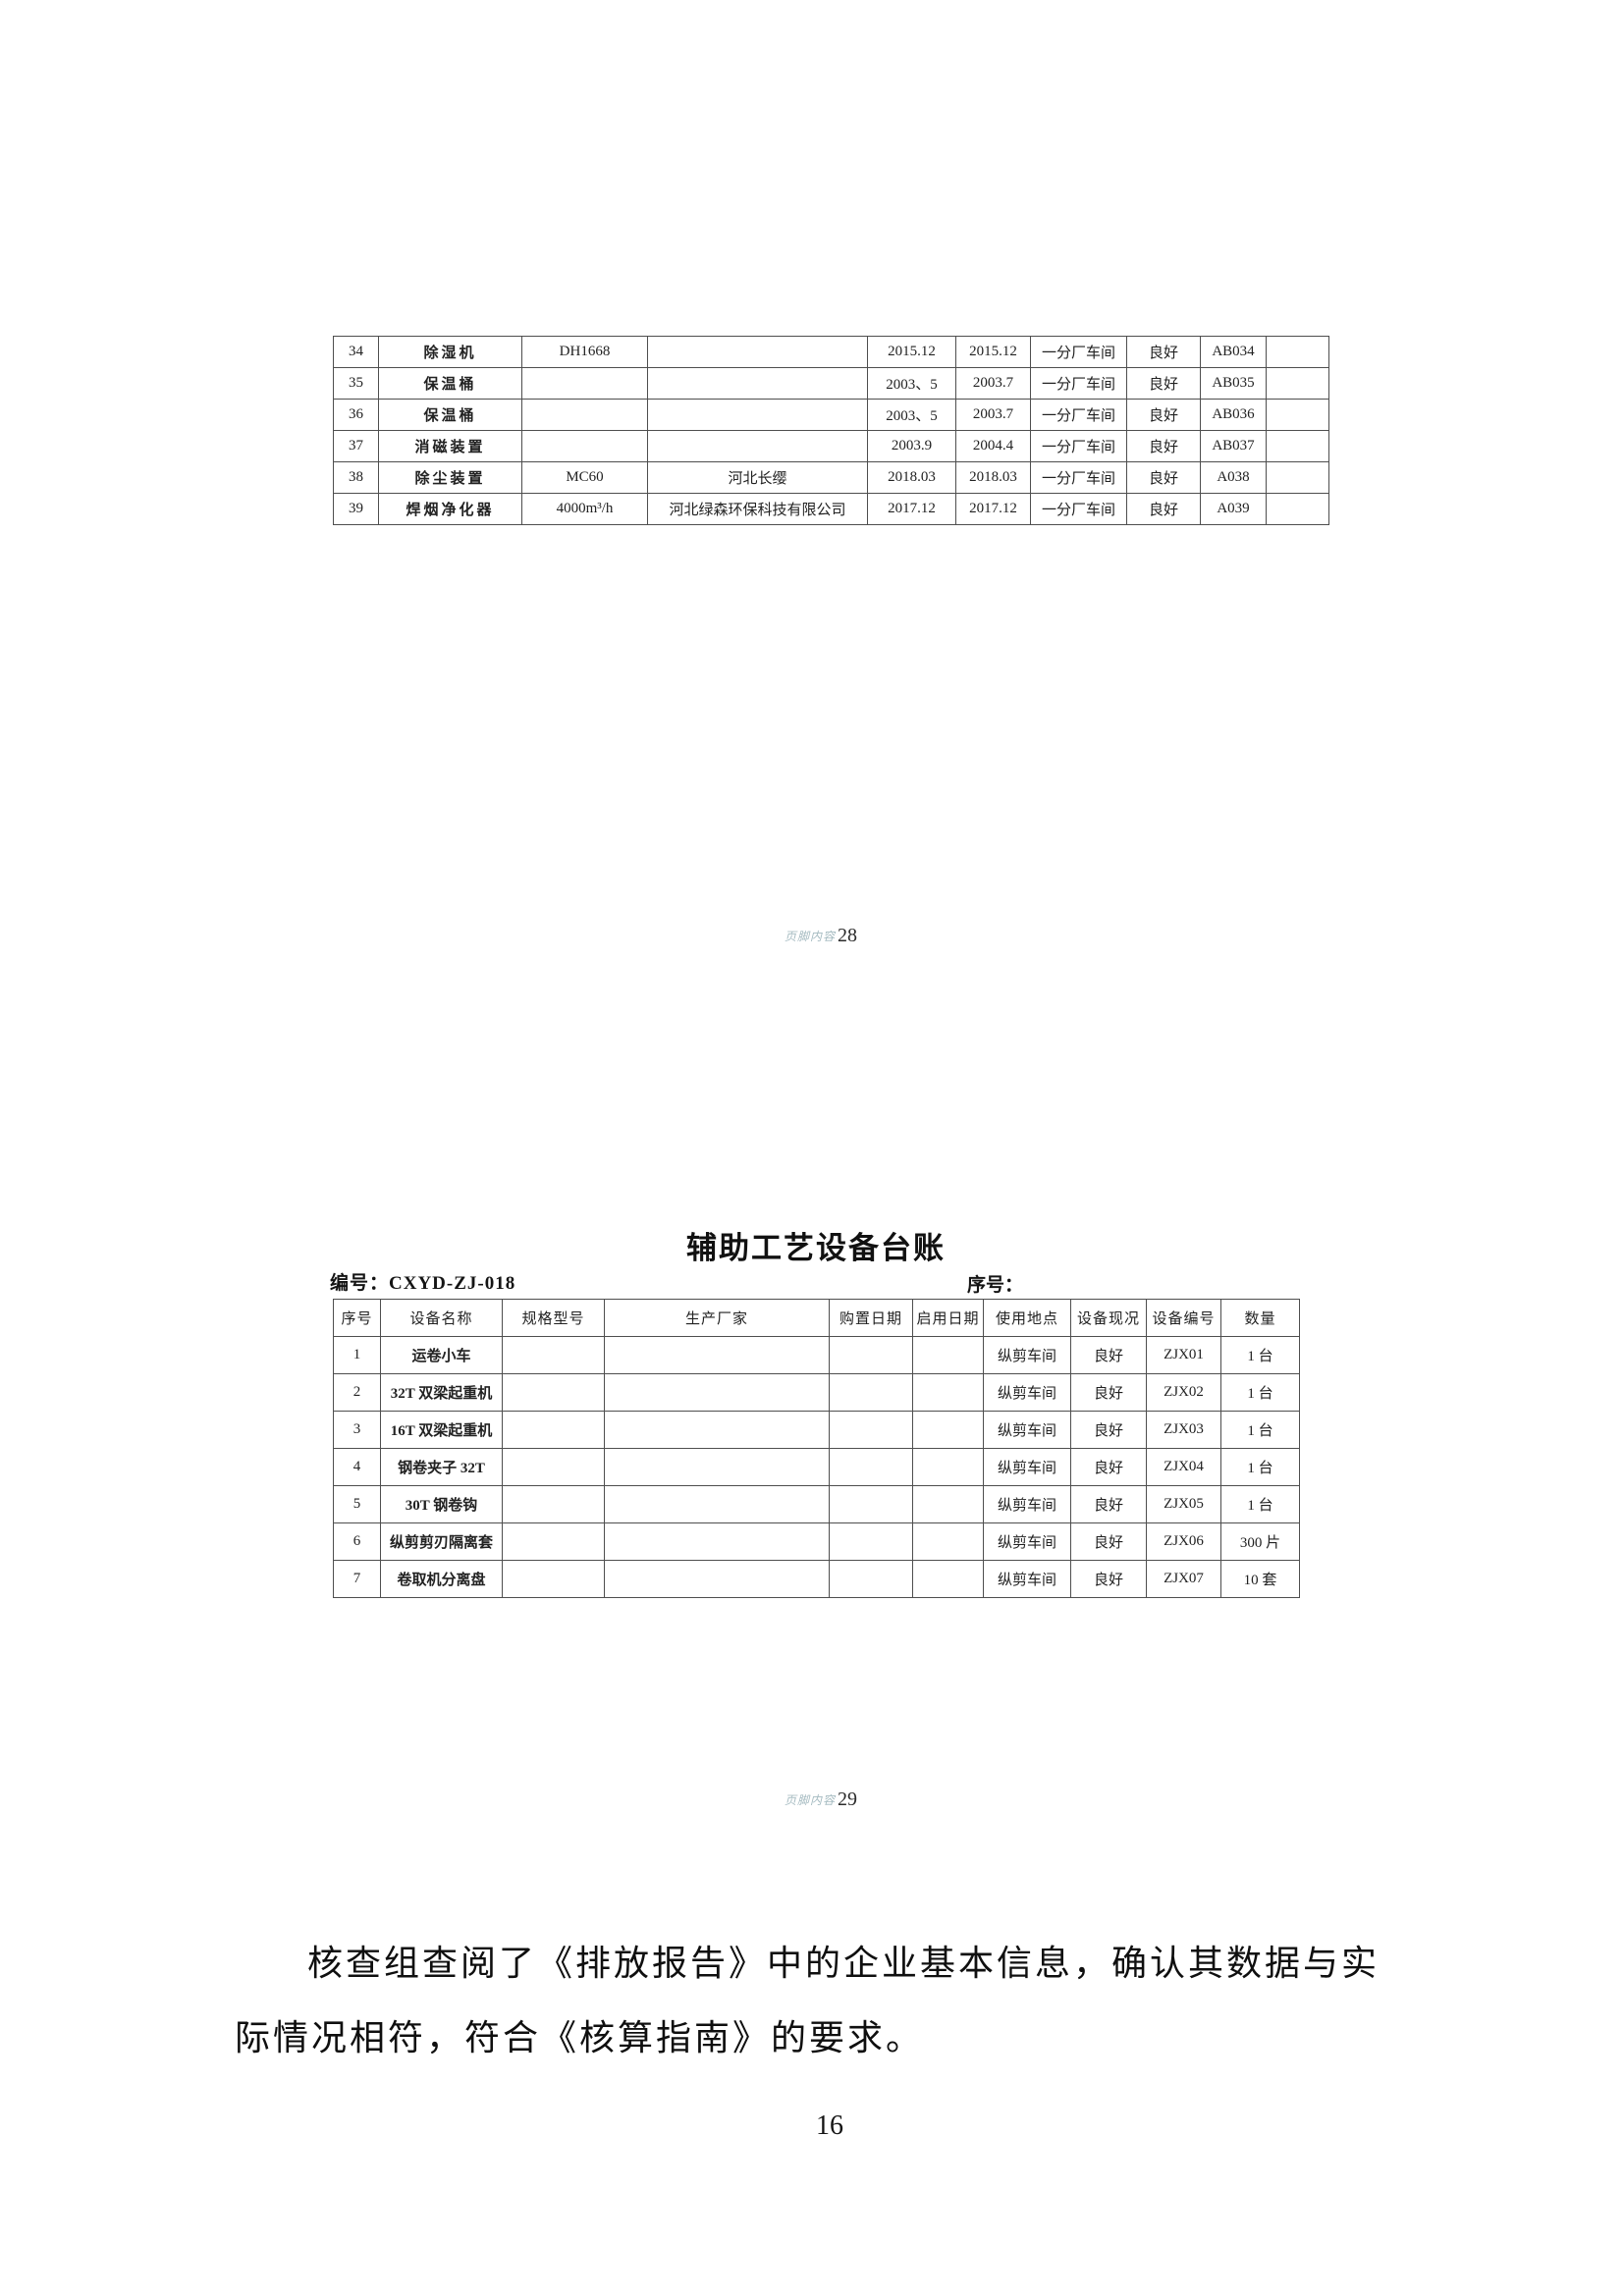 This screenshot has width=1624, height=2296. Describe the element at coordinates (441, 1355) in the screenshot. I see `table-cell: 运卷小车` at that location.